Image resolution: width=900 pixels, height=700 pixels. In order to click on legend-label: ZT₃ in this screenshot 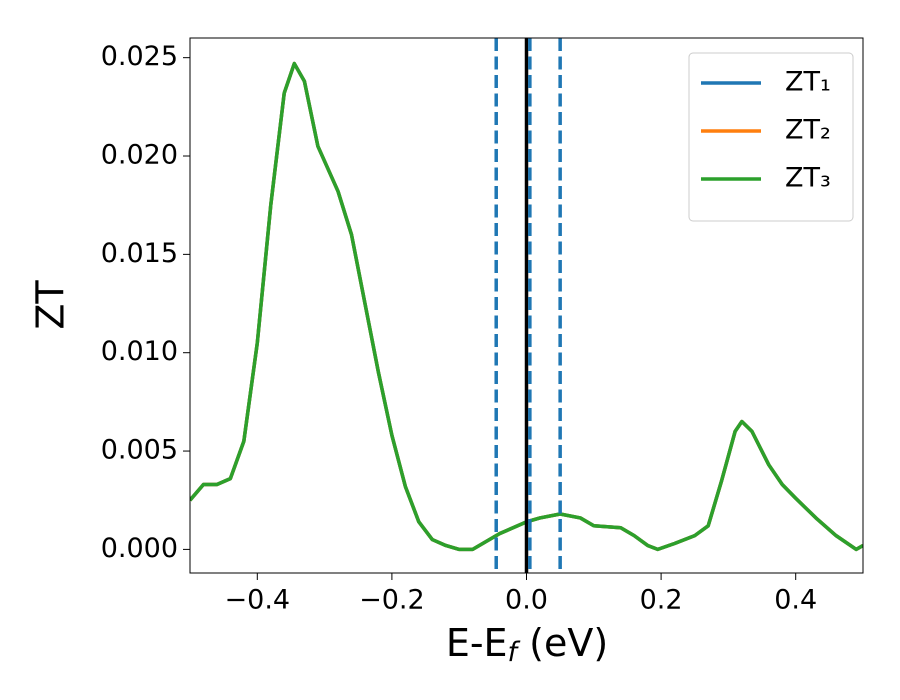, I will do `click(808, 178)`.